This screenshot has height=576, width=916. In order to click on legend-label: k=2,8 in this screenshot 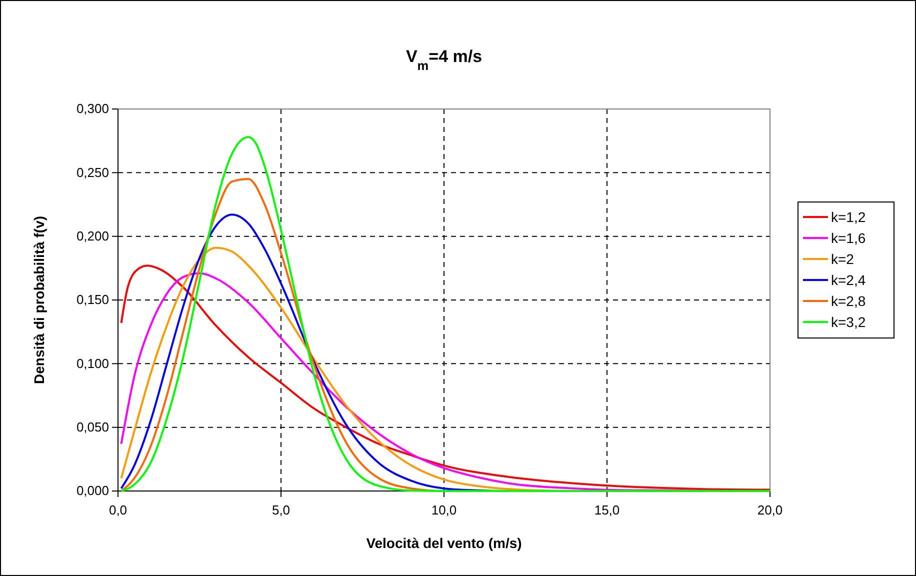, I will do `click(848, 301)`.